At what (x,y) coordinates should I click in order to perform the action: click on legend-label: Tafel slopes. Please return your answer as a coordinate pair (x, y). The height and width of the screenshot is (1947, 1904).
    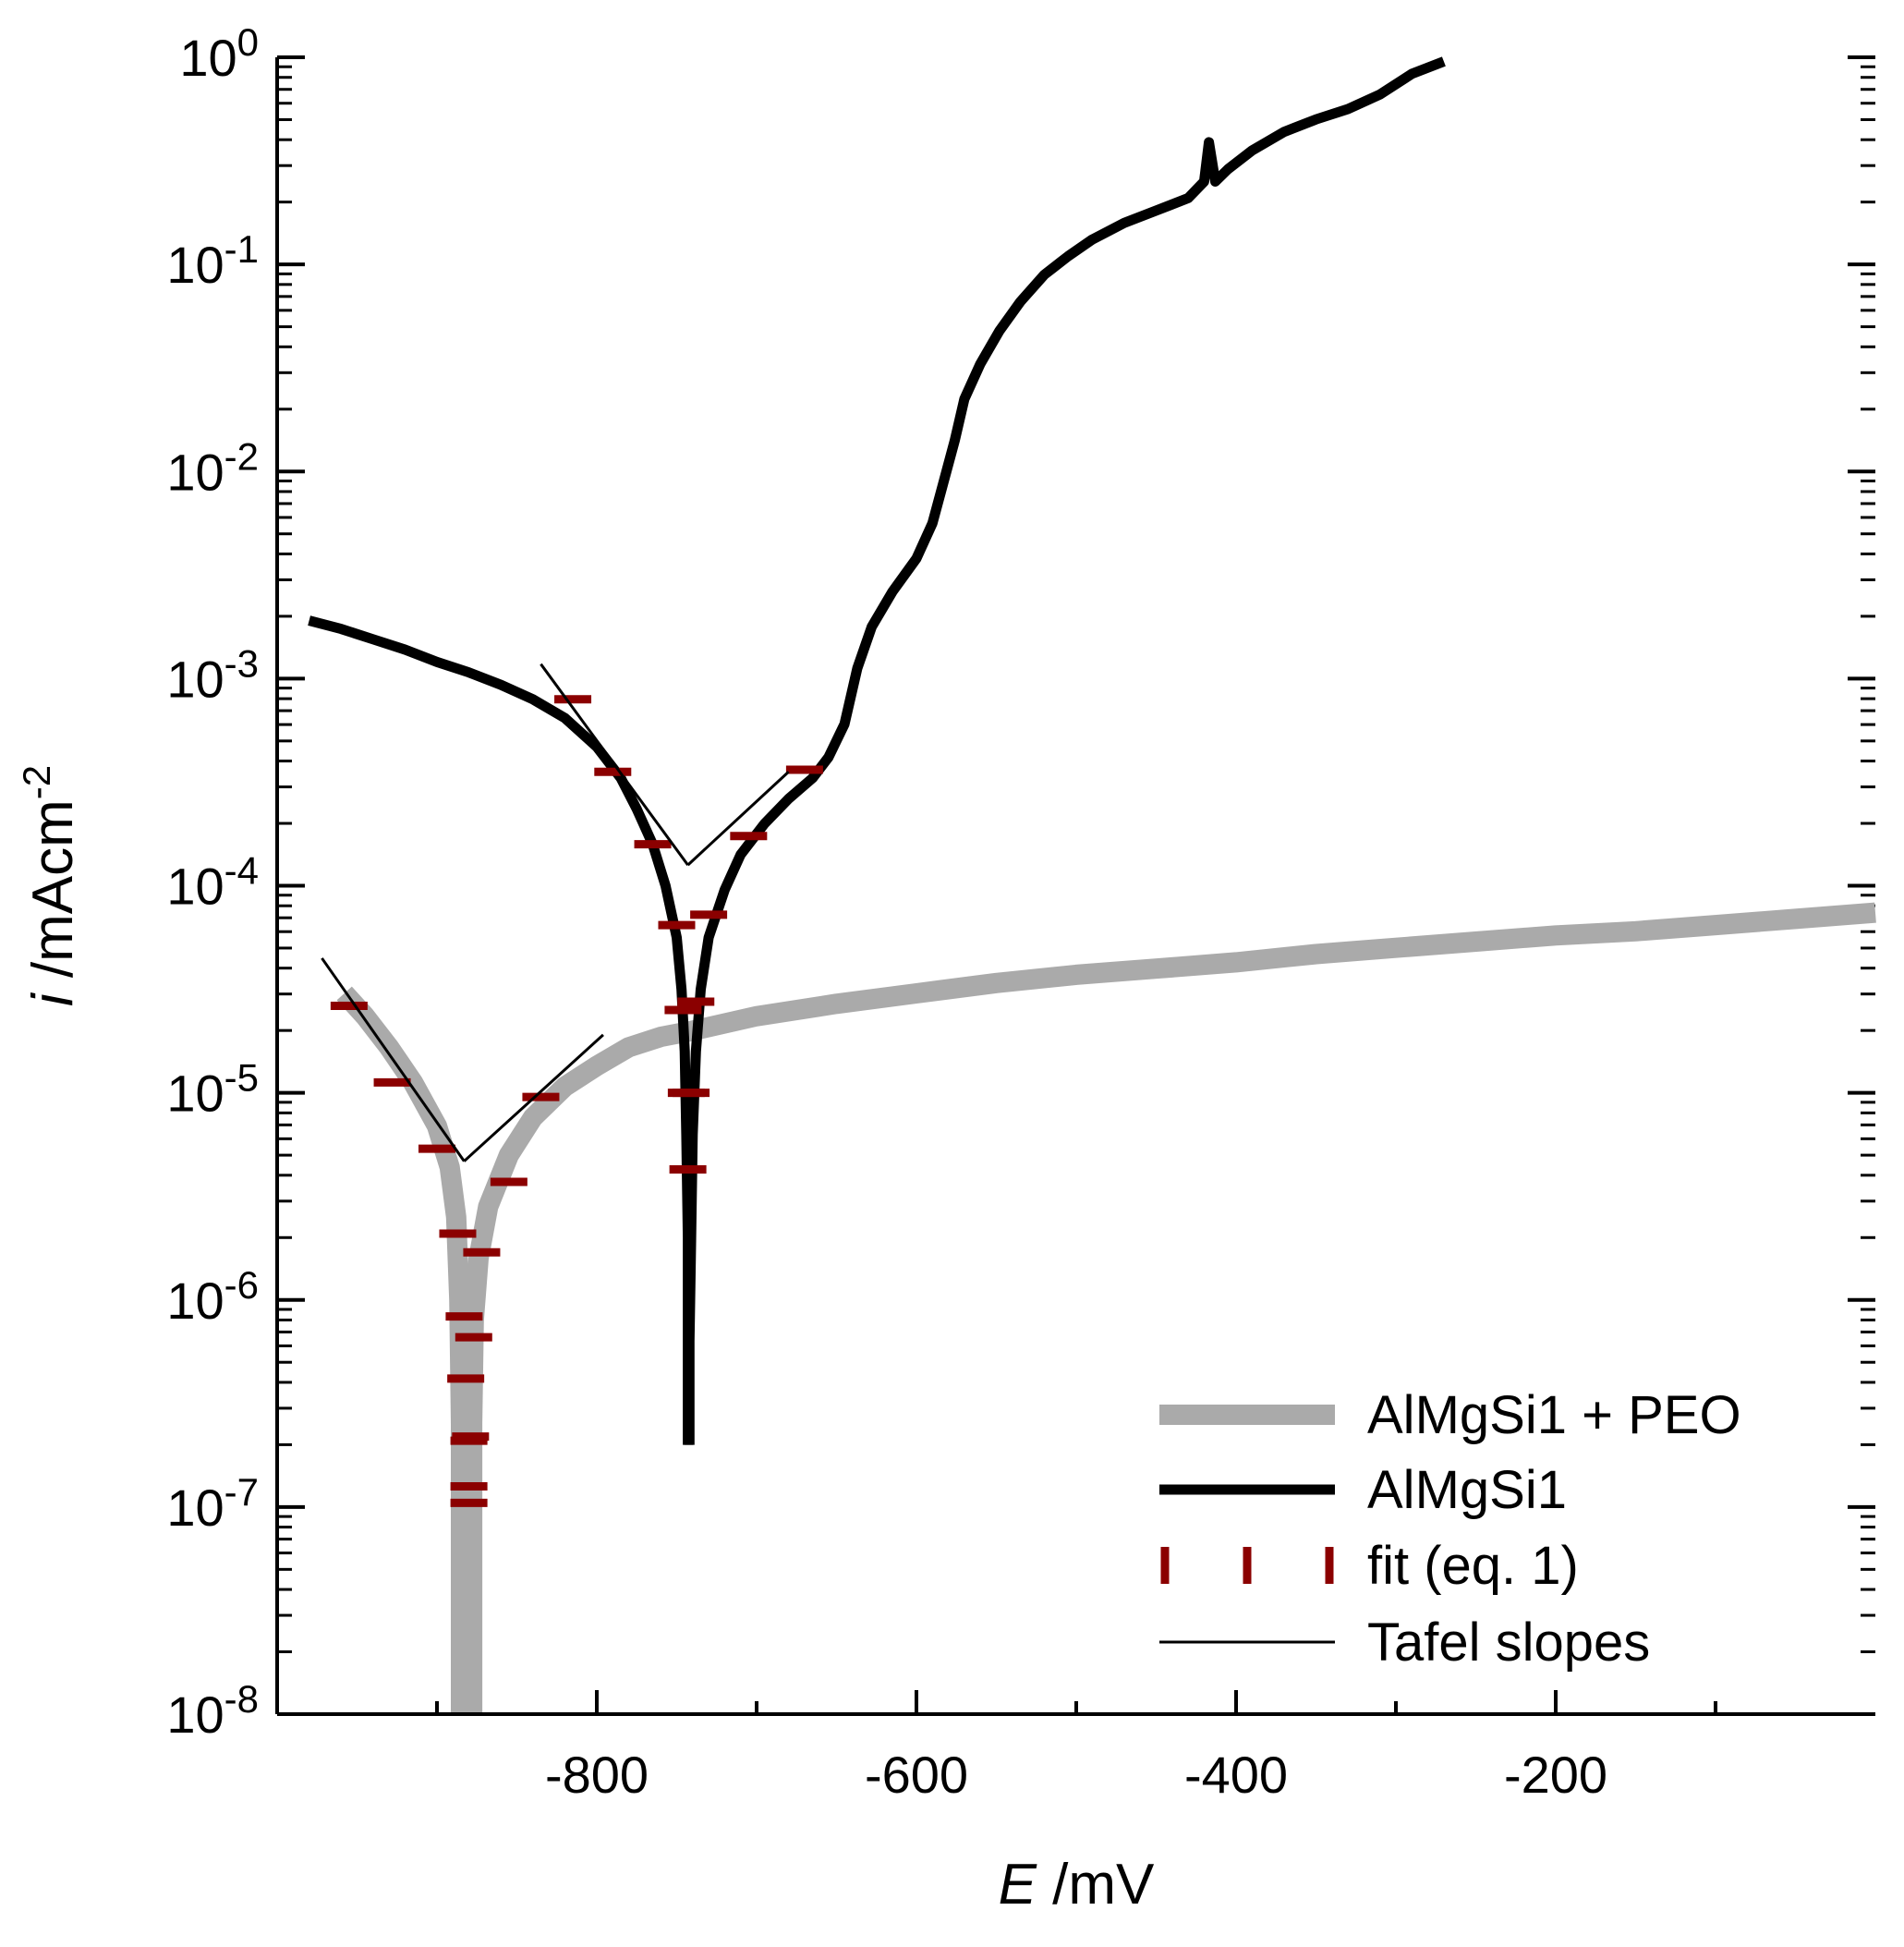
    Looking at the image, I should click on (1508, 1642).